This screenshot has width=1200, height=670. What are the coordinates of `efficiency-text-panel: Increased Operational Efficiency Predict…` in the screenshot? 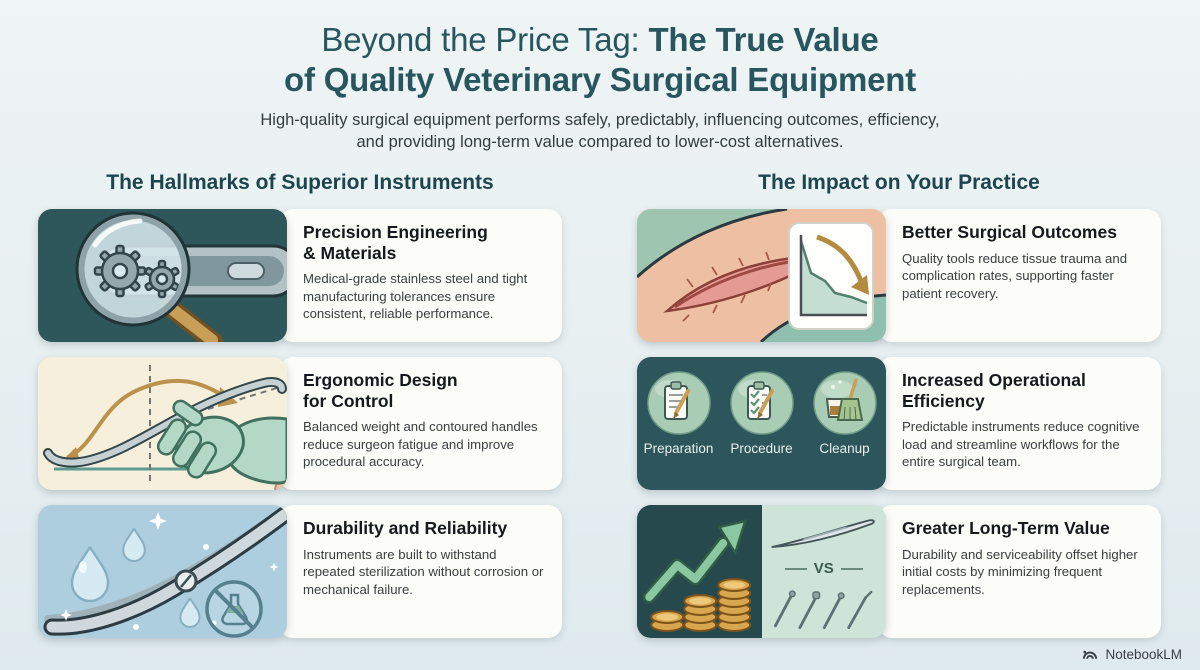 It's located at (1019, 424).